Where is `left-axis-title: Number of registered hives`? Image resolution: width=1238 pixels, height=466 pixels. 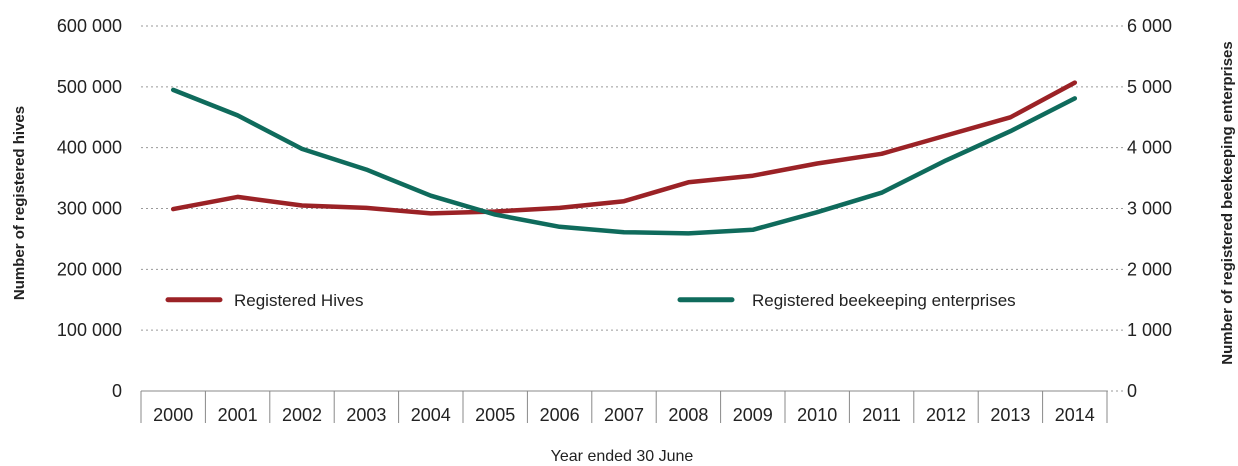
left-axis-title: Number of registered hives is located at coordinates (19, 203).